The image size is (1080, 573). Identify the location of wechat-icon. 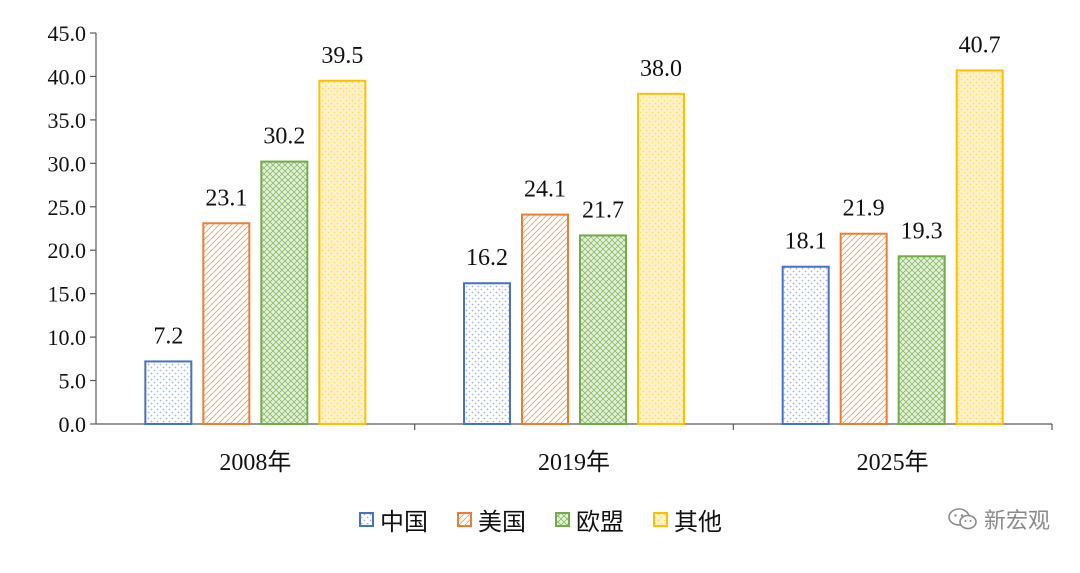
(962, 519).